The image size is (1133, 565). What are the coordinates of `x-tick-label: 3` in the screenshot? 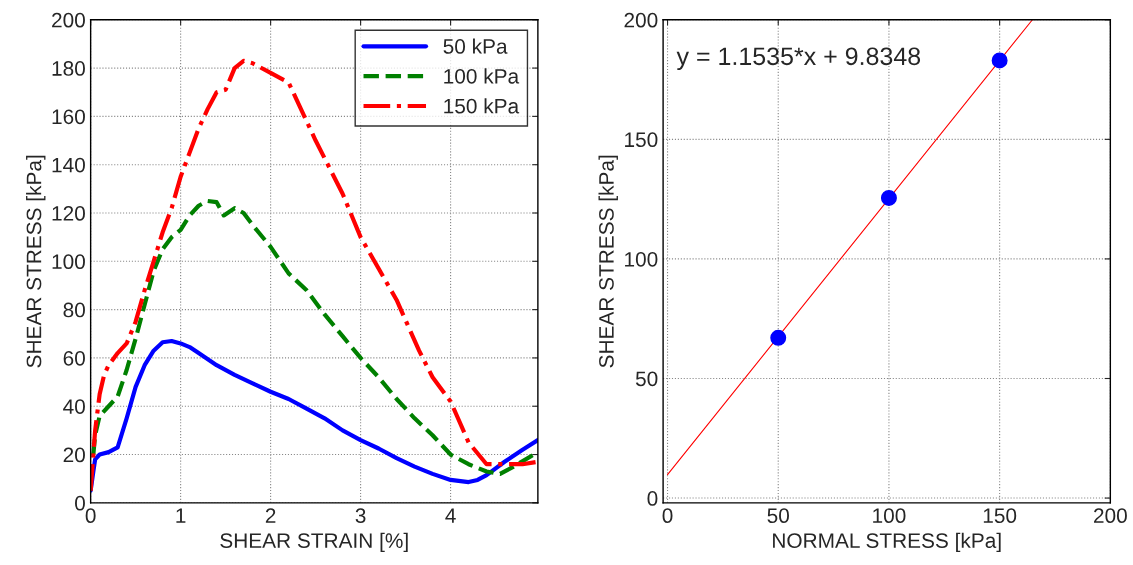 It's located at (360, 516).